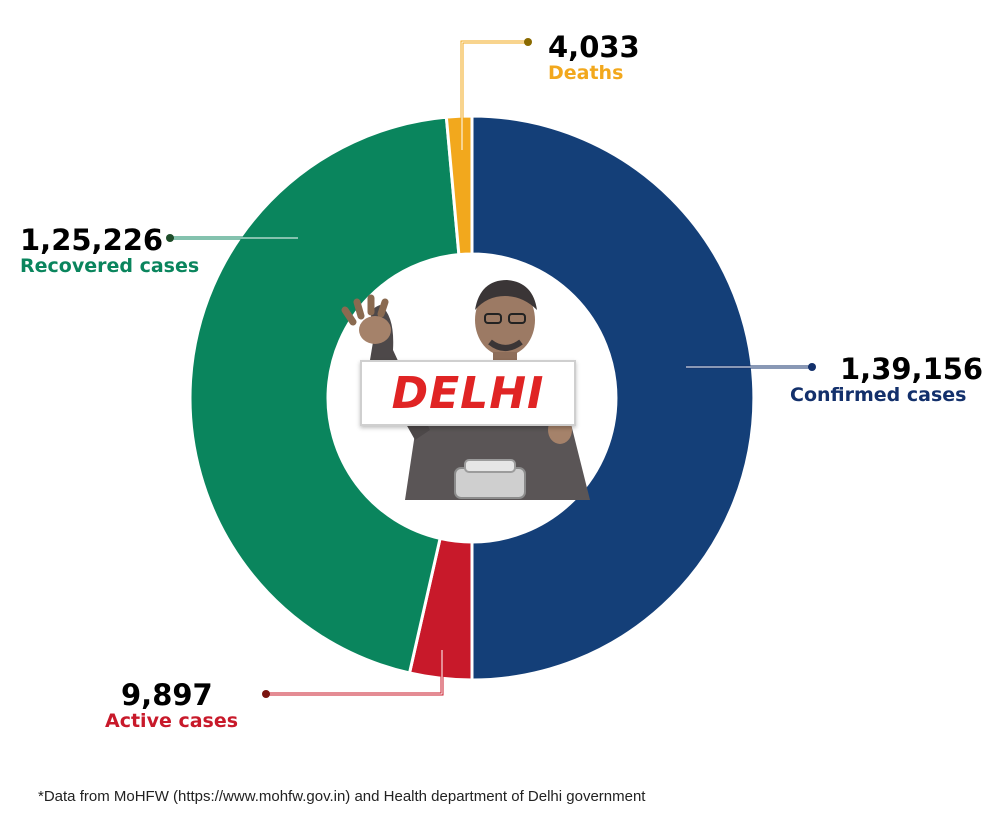 This screenshot has height=828, width=1000. I want to click on leader-dot-deaths, so click(528, 42).